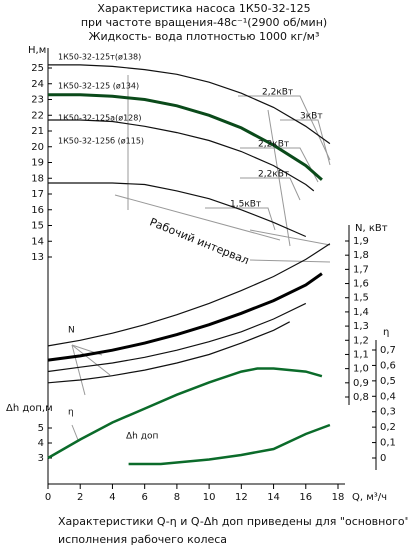 The width and height of the screenshot is (408, 549). Describe the element at coordinates (361, 269) in the screenshot. I see `n-tick-label: 1,7` at that location.